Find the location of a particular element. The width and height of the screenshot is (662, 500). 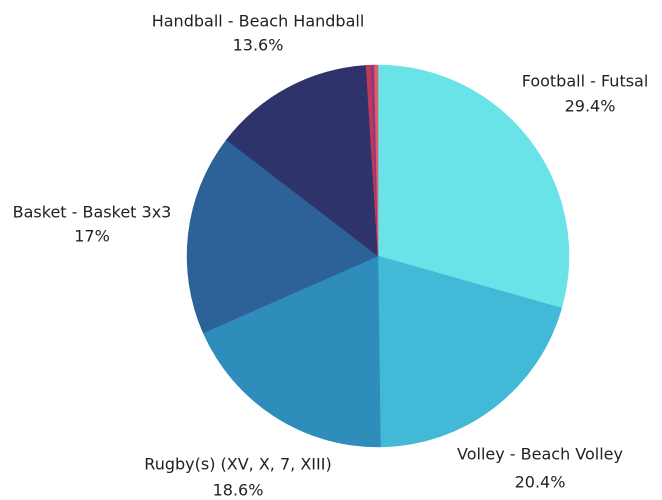

slice-label: Volley - Beach Volley is located at coordinates (540, 454).